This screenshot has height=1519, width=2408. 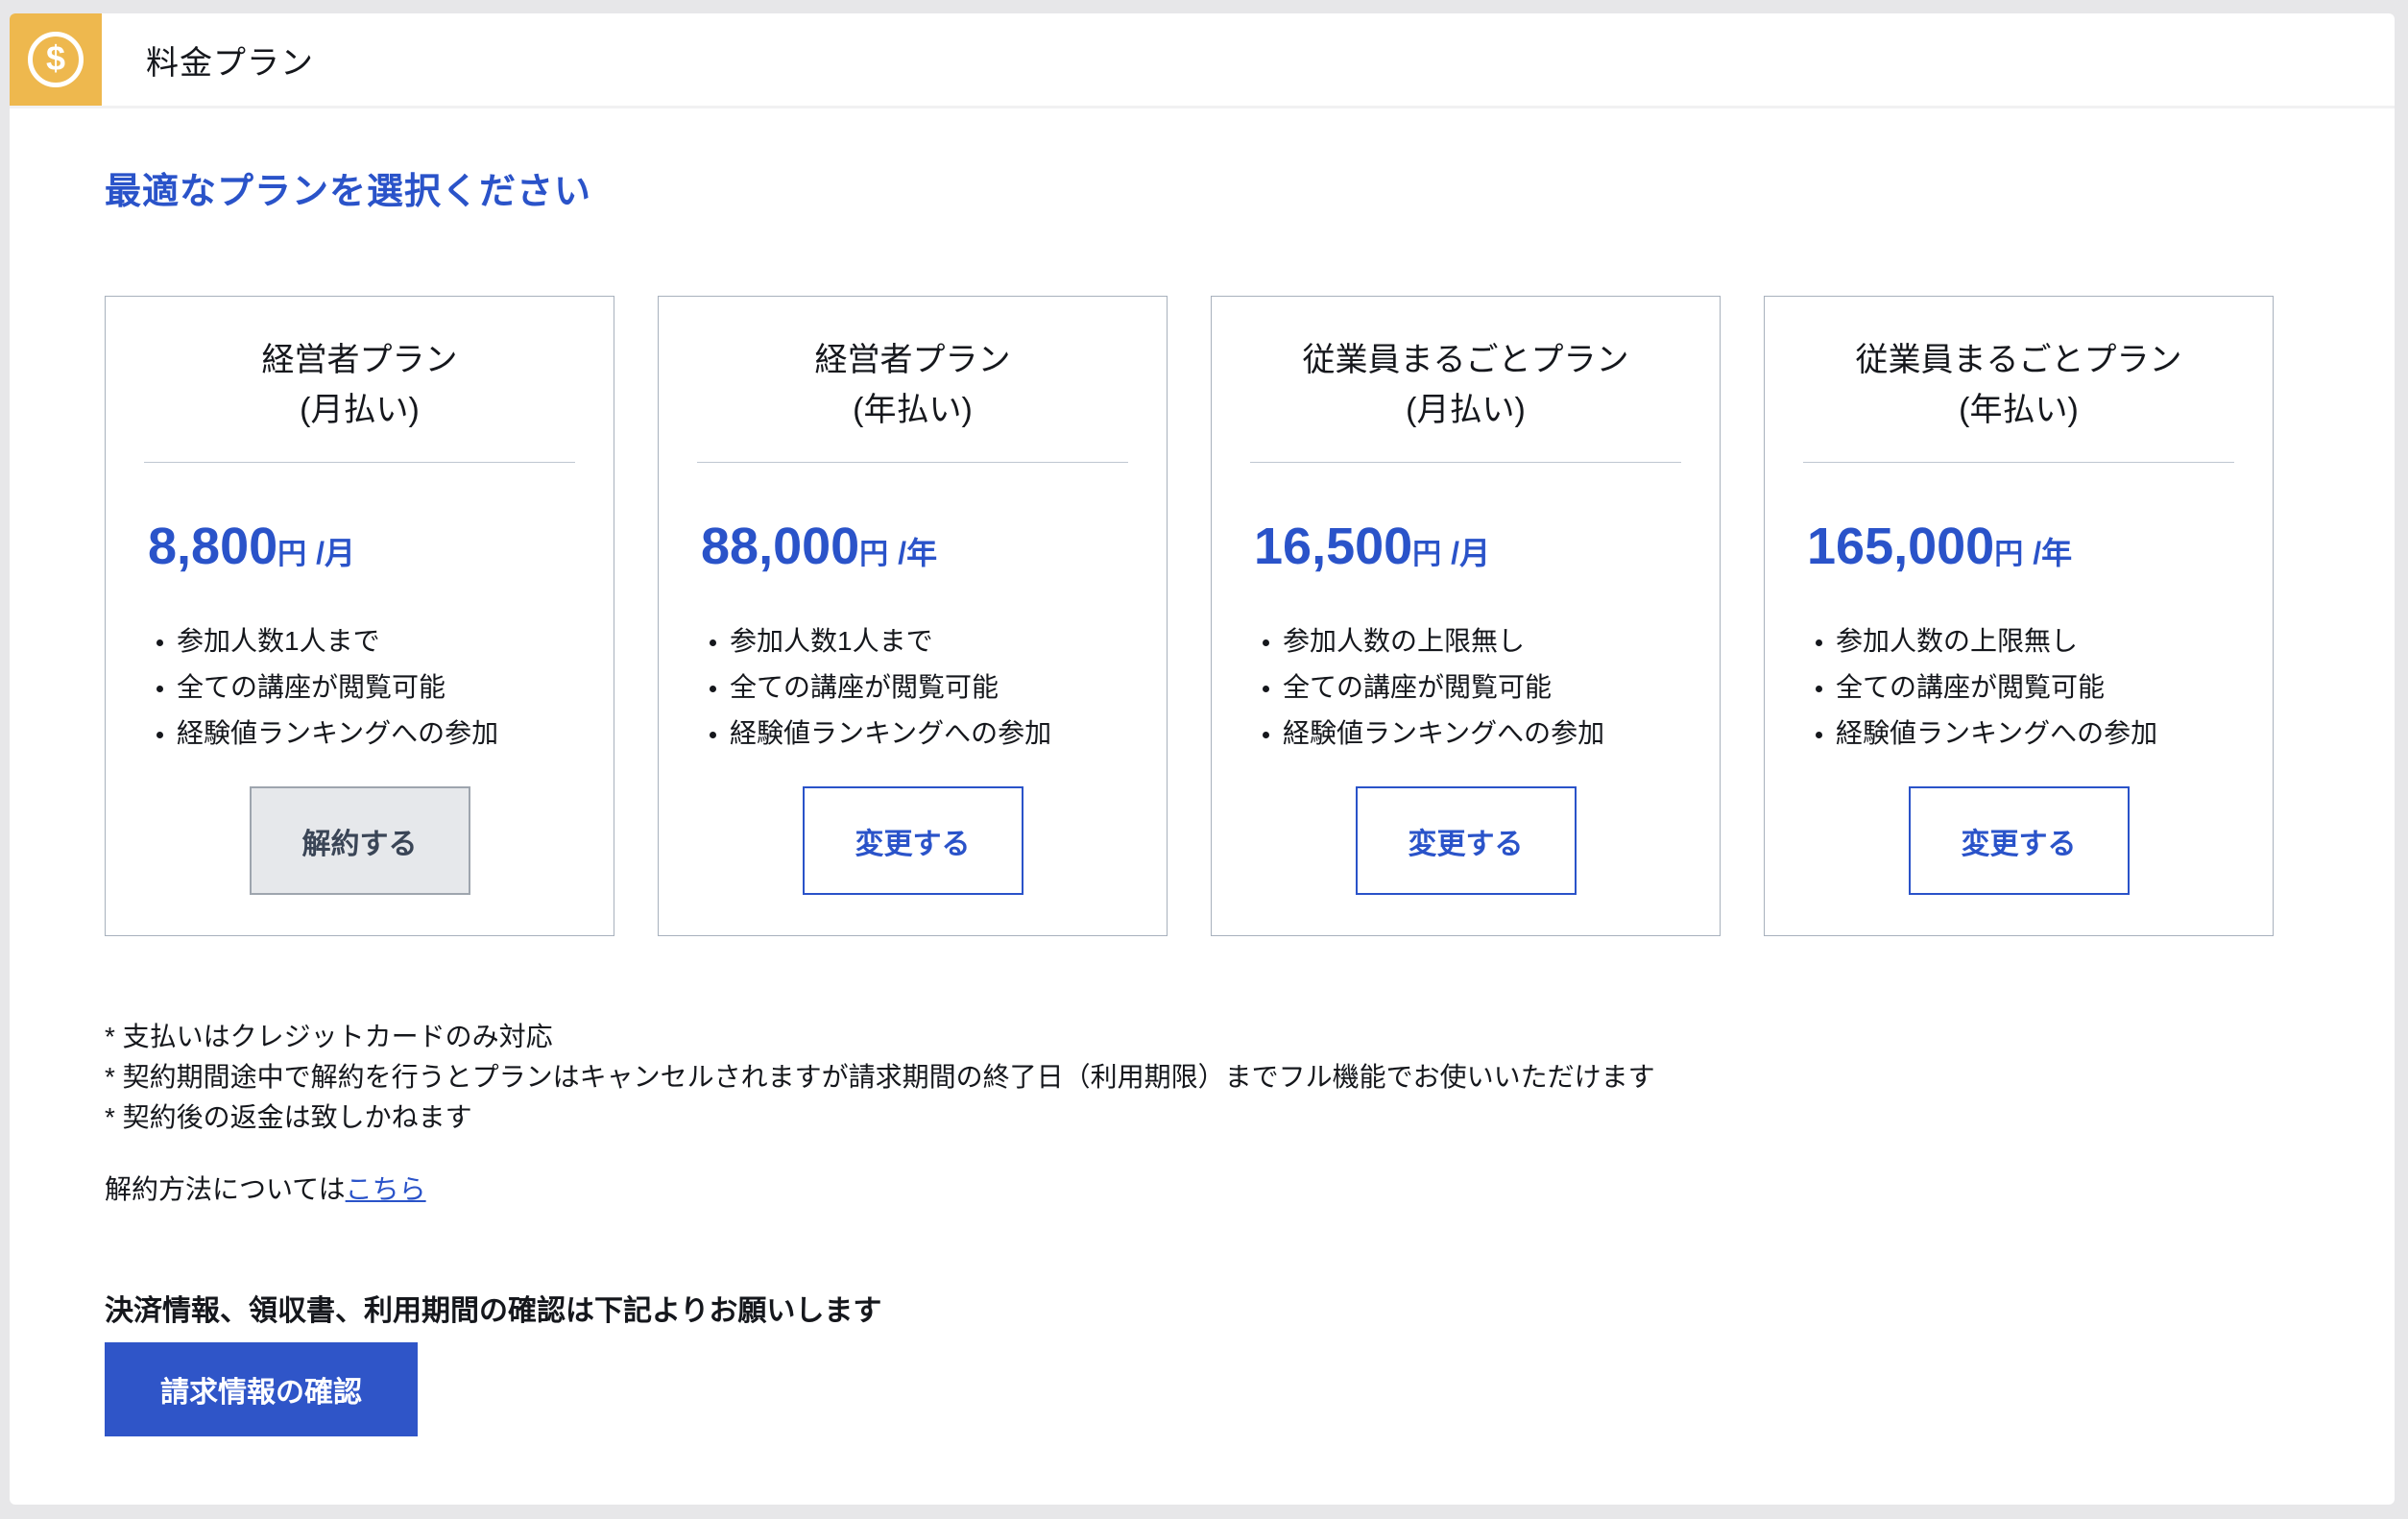 What do you see at coordinates (381, 546) in the screenshot?
I see `plan-price: 8,800円/月` at bounding box center [381, 546].